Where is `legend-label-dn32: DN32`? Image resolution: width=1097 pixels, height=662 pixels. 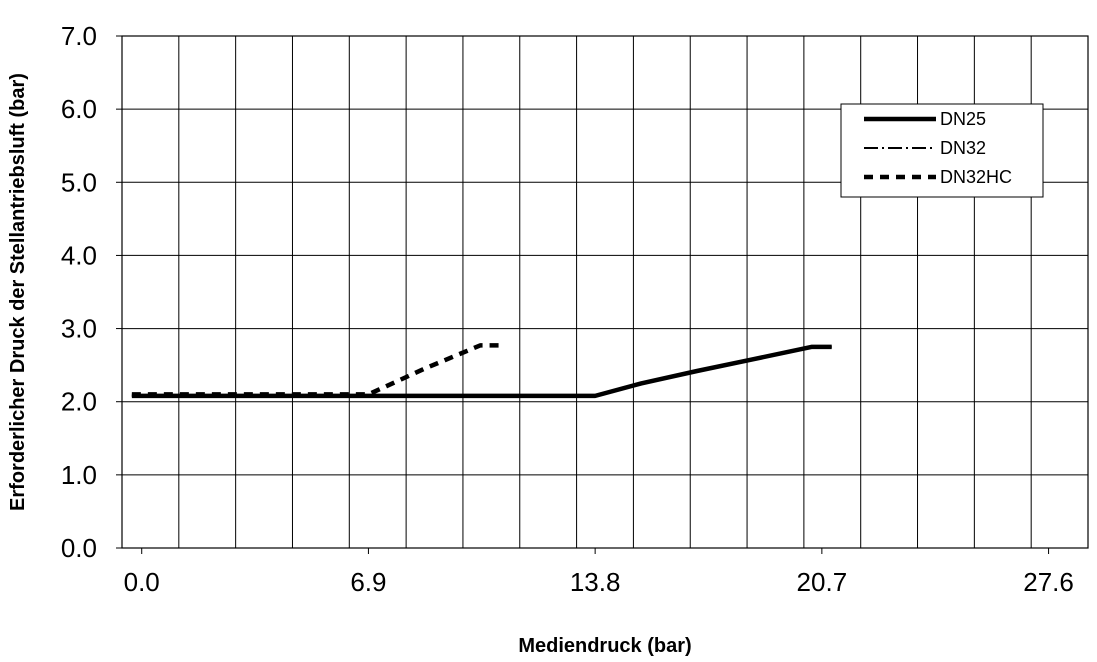 legend-label-dn32: DN32 is located at coordinates (963, 148).